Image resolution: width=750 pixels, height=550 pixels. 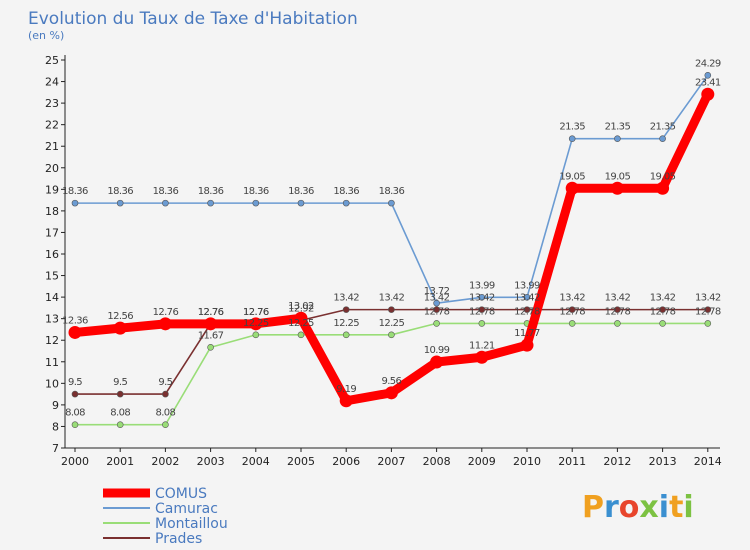 I want to click on legend-label-prades: Prades, so click(x=178, y=539).